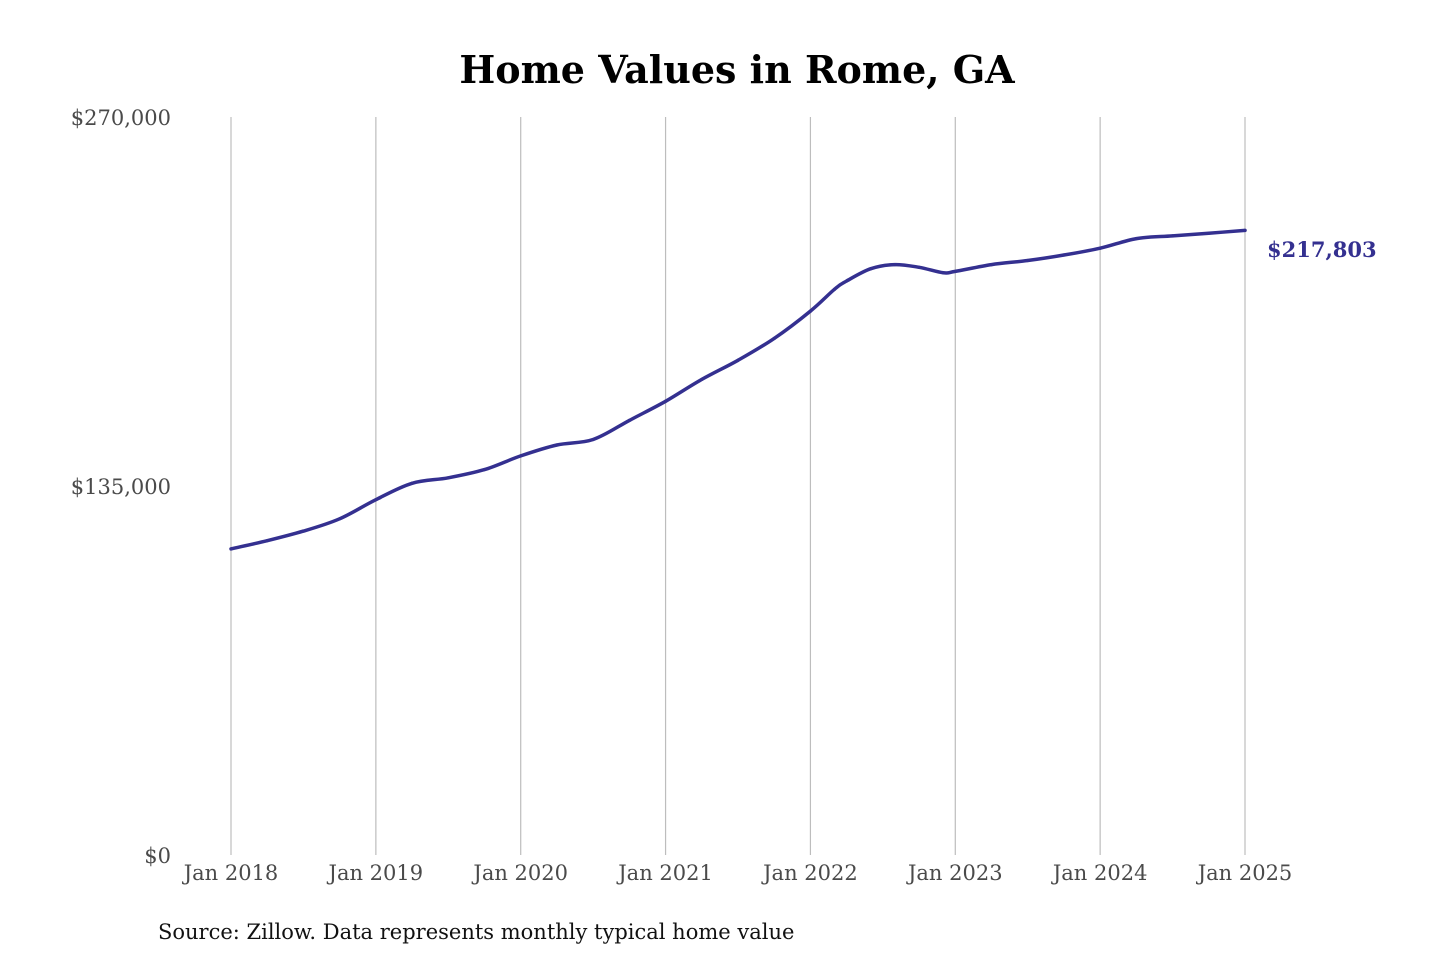 This screenshot has height=960, width=1440. Describe the element at coordinates (519, 873) in the screenshot. I see `x-tick-label: Jan 2020` at that location.